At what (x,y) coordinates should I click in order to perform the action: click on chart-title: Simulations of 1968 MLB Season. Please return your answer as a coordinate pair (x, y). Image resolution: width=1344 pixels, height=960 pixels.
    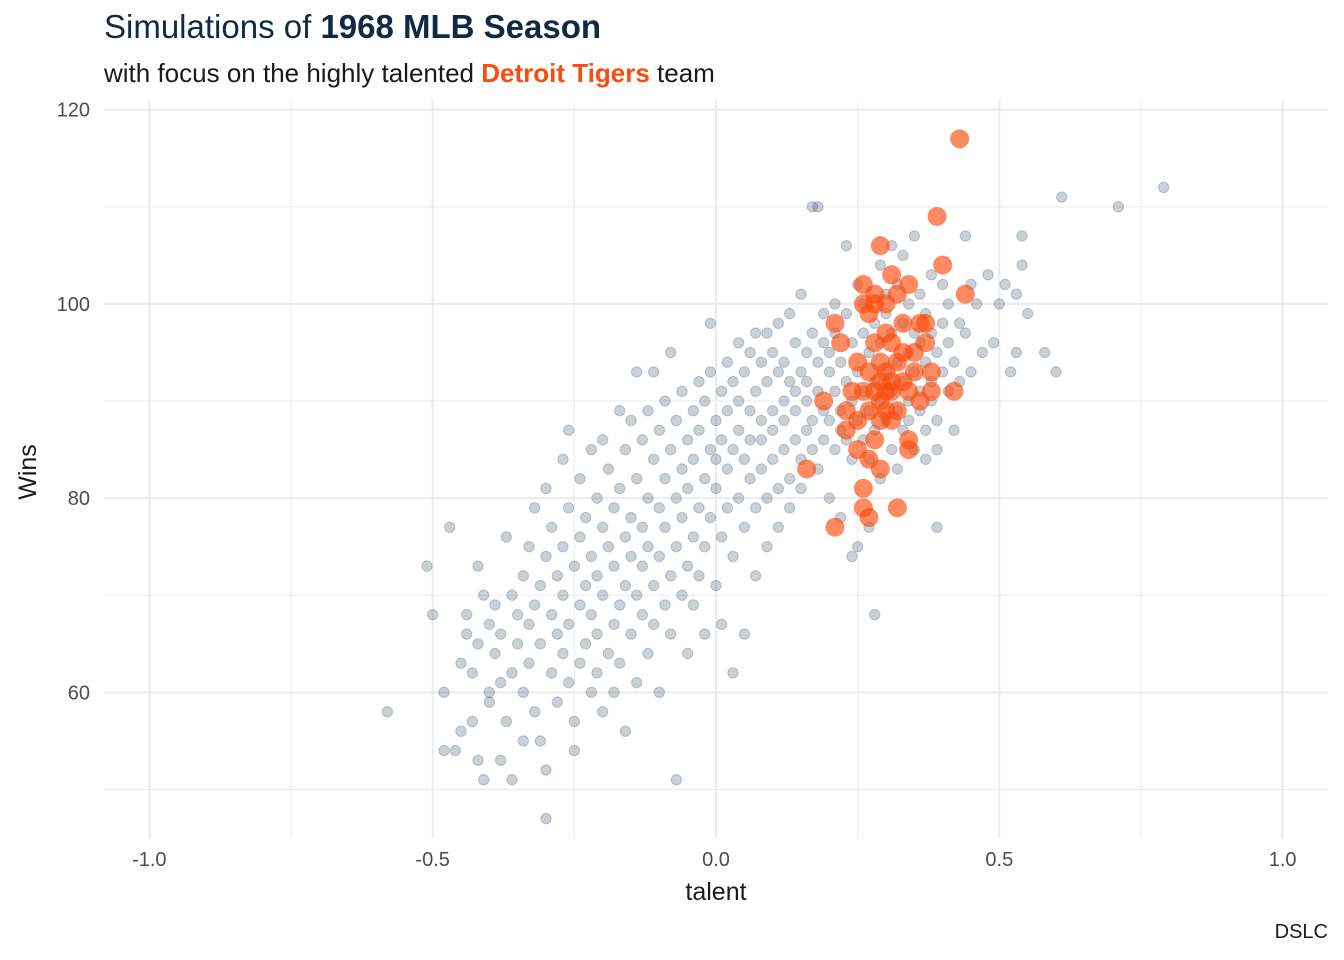
    Looking at the image, I should click on (352, 27).